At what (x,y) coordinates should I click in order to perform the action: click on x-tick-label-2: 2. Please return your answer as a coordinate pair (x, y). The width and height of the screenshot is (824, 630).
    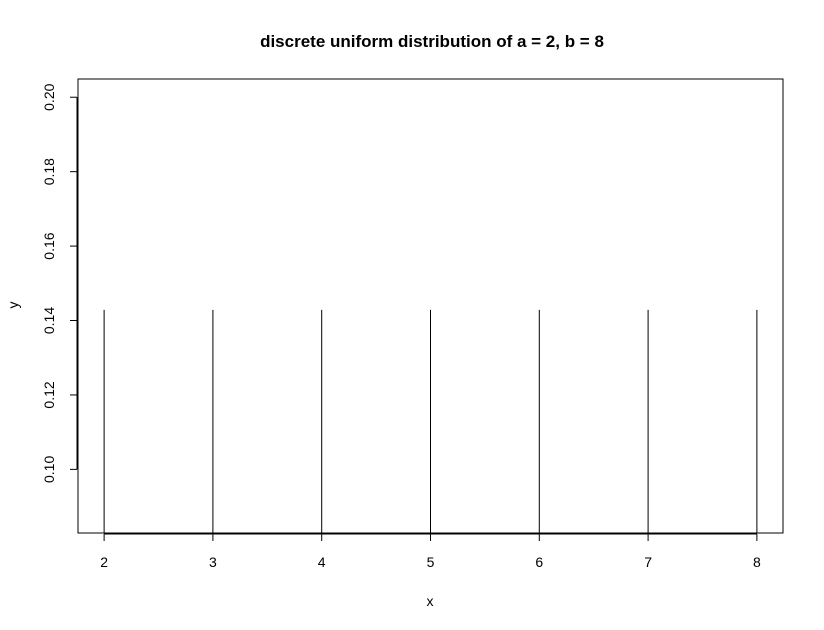
    Looking at the image, I should click on (104, 562).